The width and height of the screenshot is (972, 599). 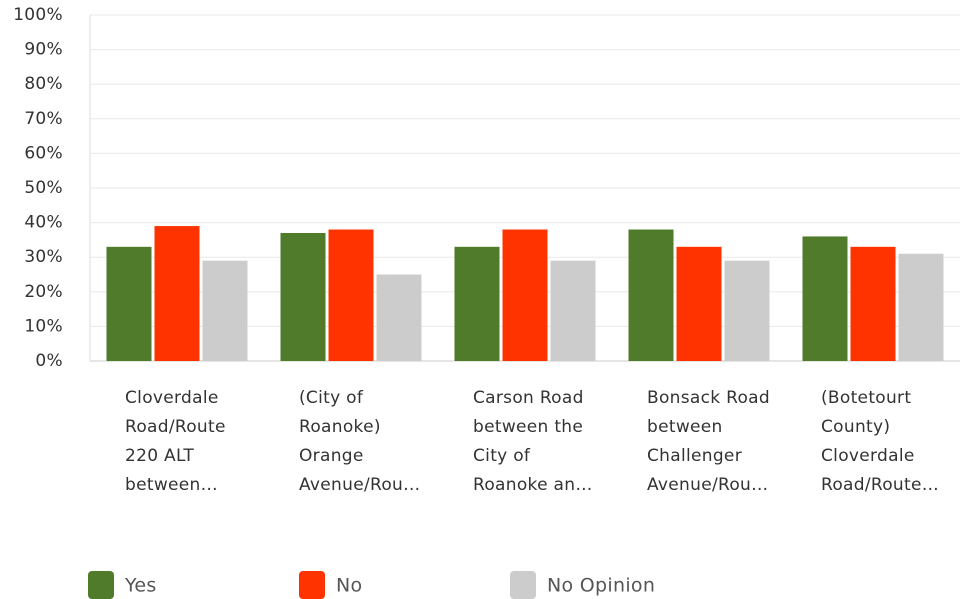 I want to click on legend-label: No Opinion, so click(x=601, y=586).